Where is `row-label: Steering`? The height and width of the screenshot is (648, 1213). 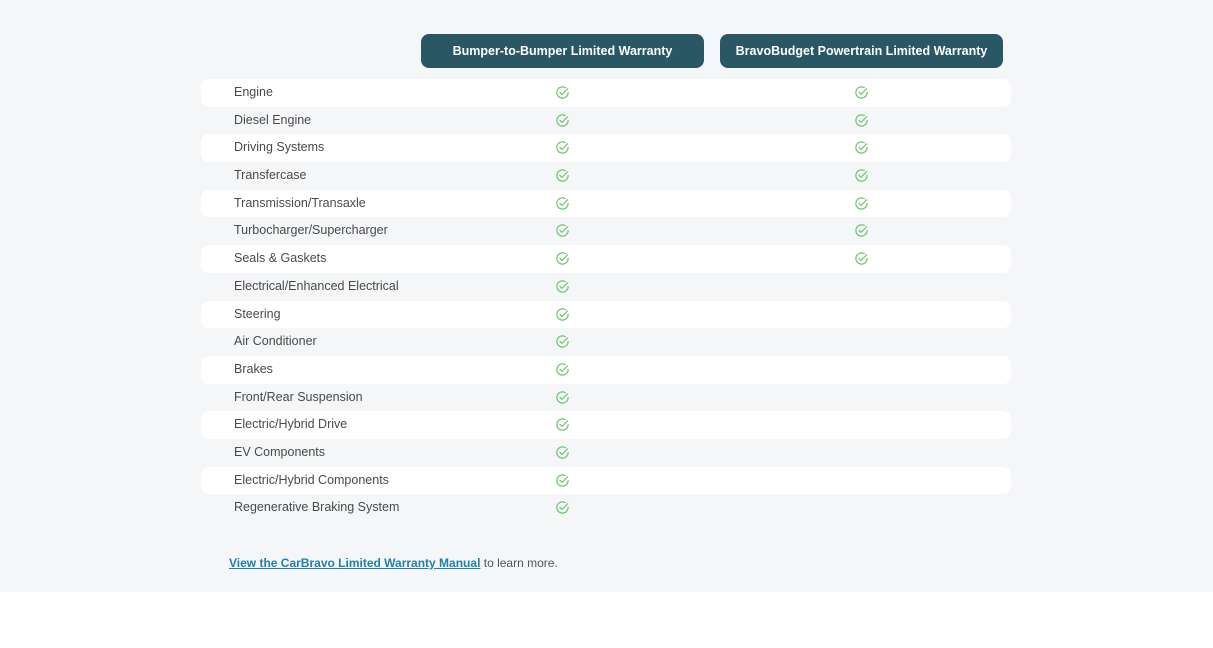 row-label: Steering is located at coordinates (257, 313).